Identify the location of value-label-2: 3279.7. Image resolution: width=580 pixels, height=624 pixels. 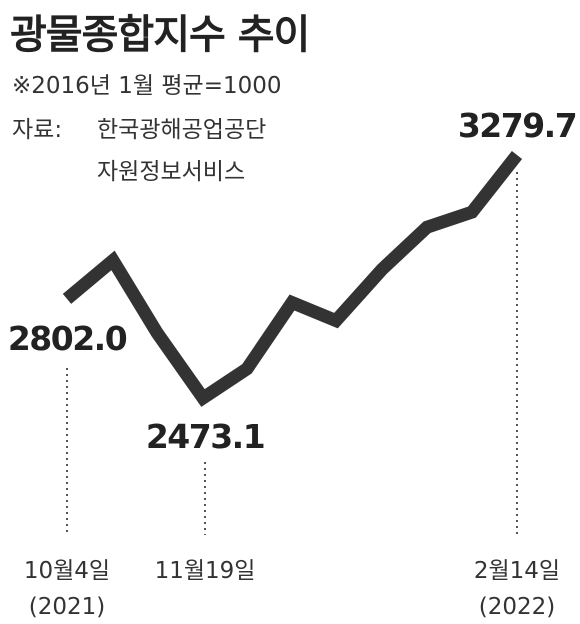
(517, 125).